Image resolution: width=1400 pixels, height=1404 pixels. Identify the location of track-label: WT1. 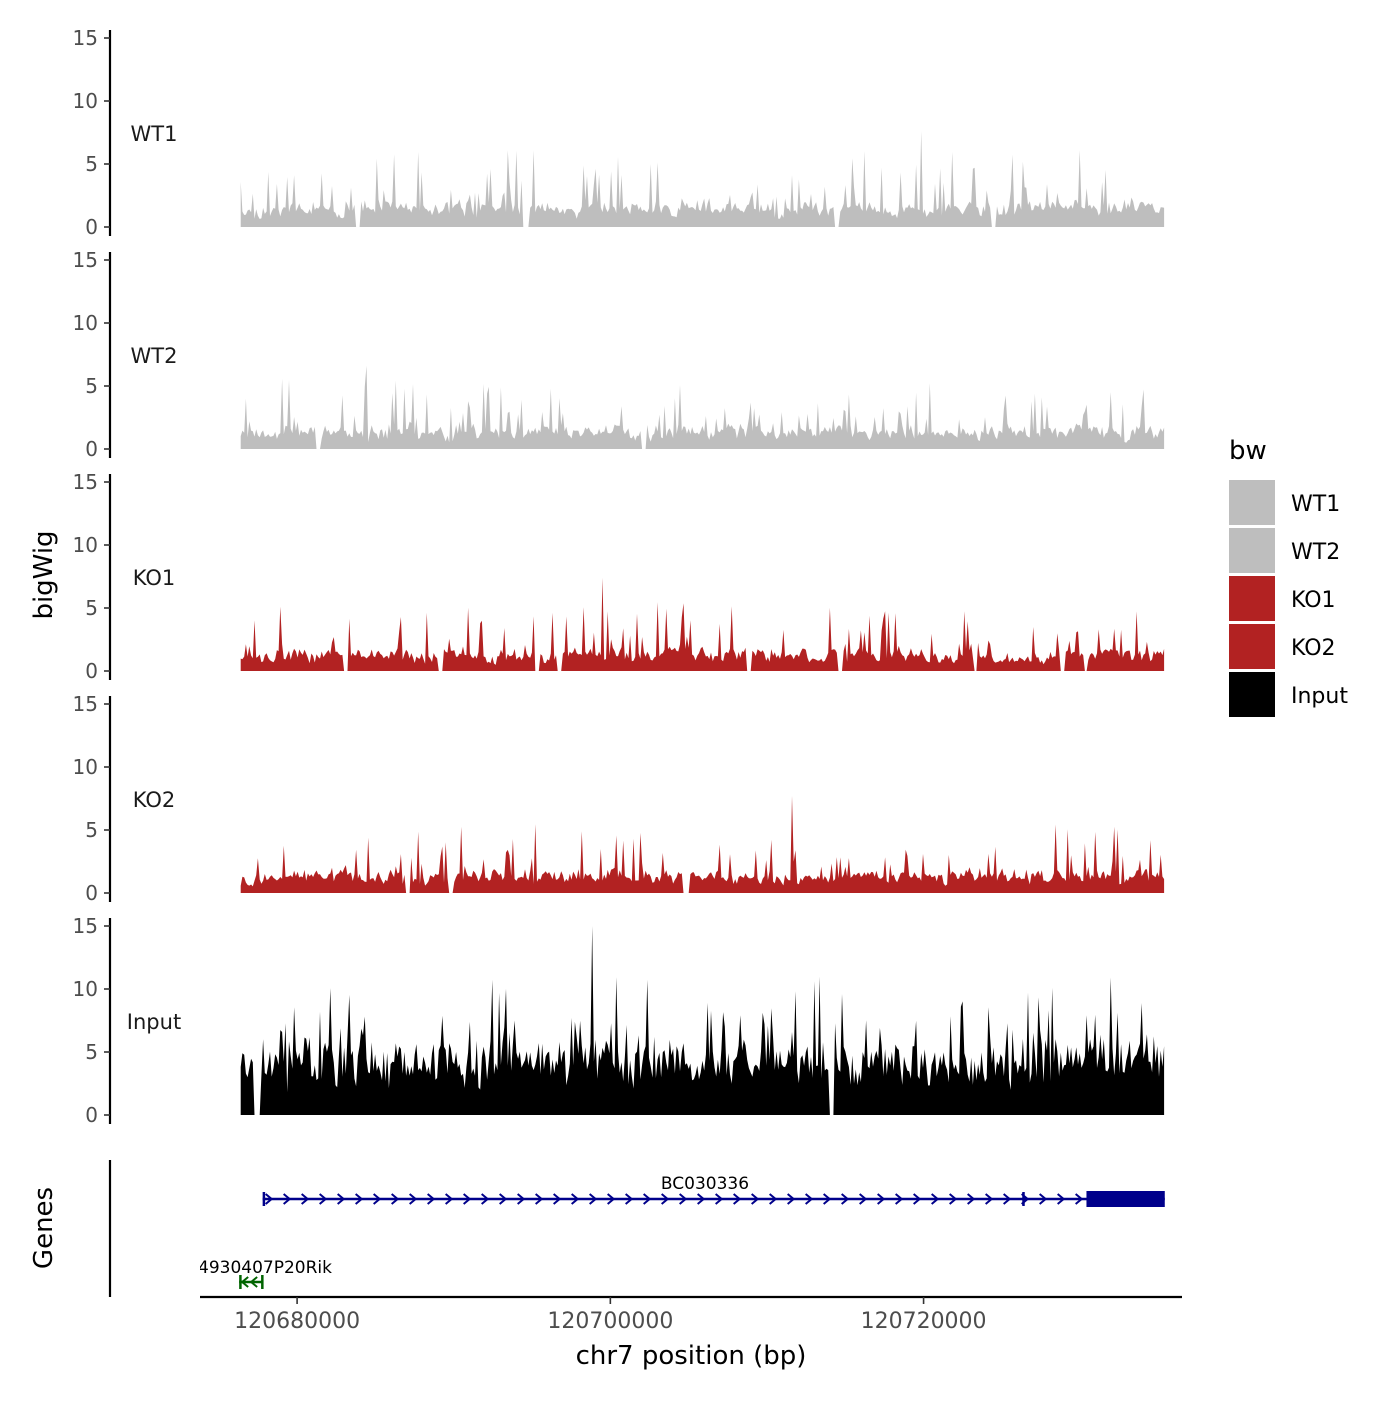
(154, 134).